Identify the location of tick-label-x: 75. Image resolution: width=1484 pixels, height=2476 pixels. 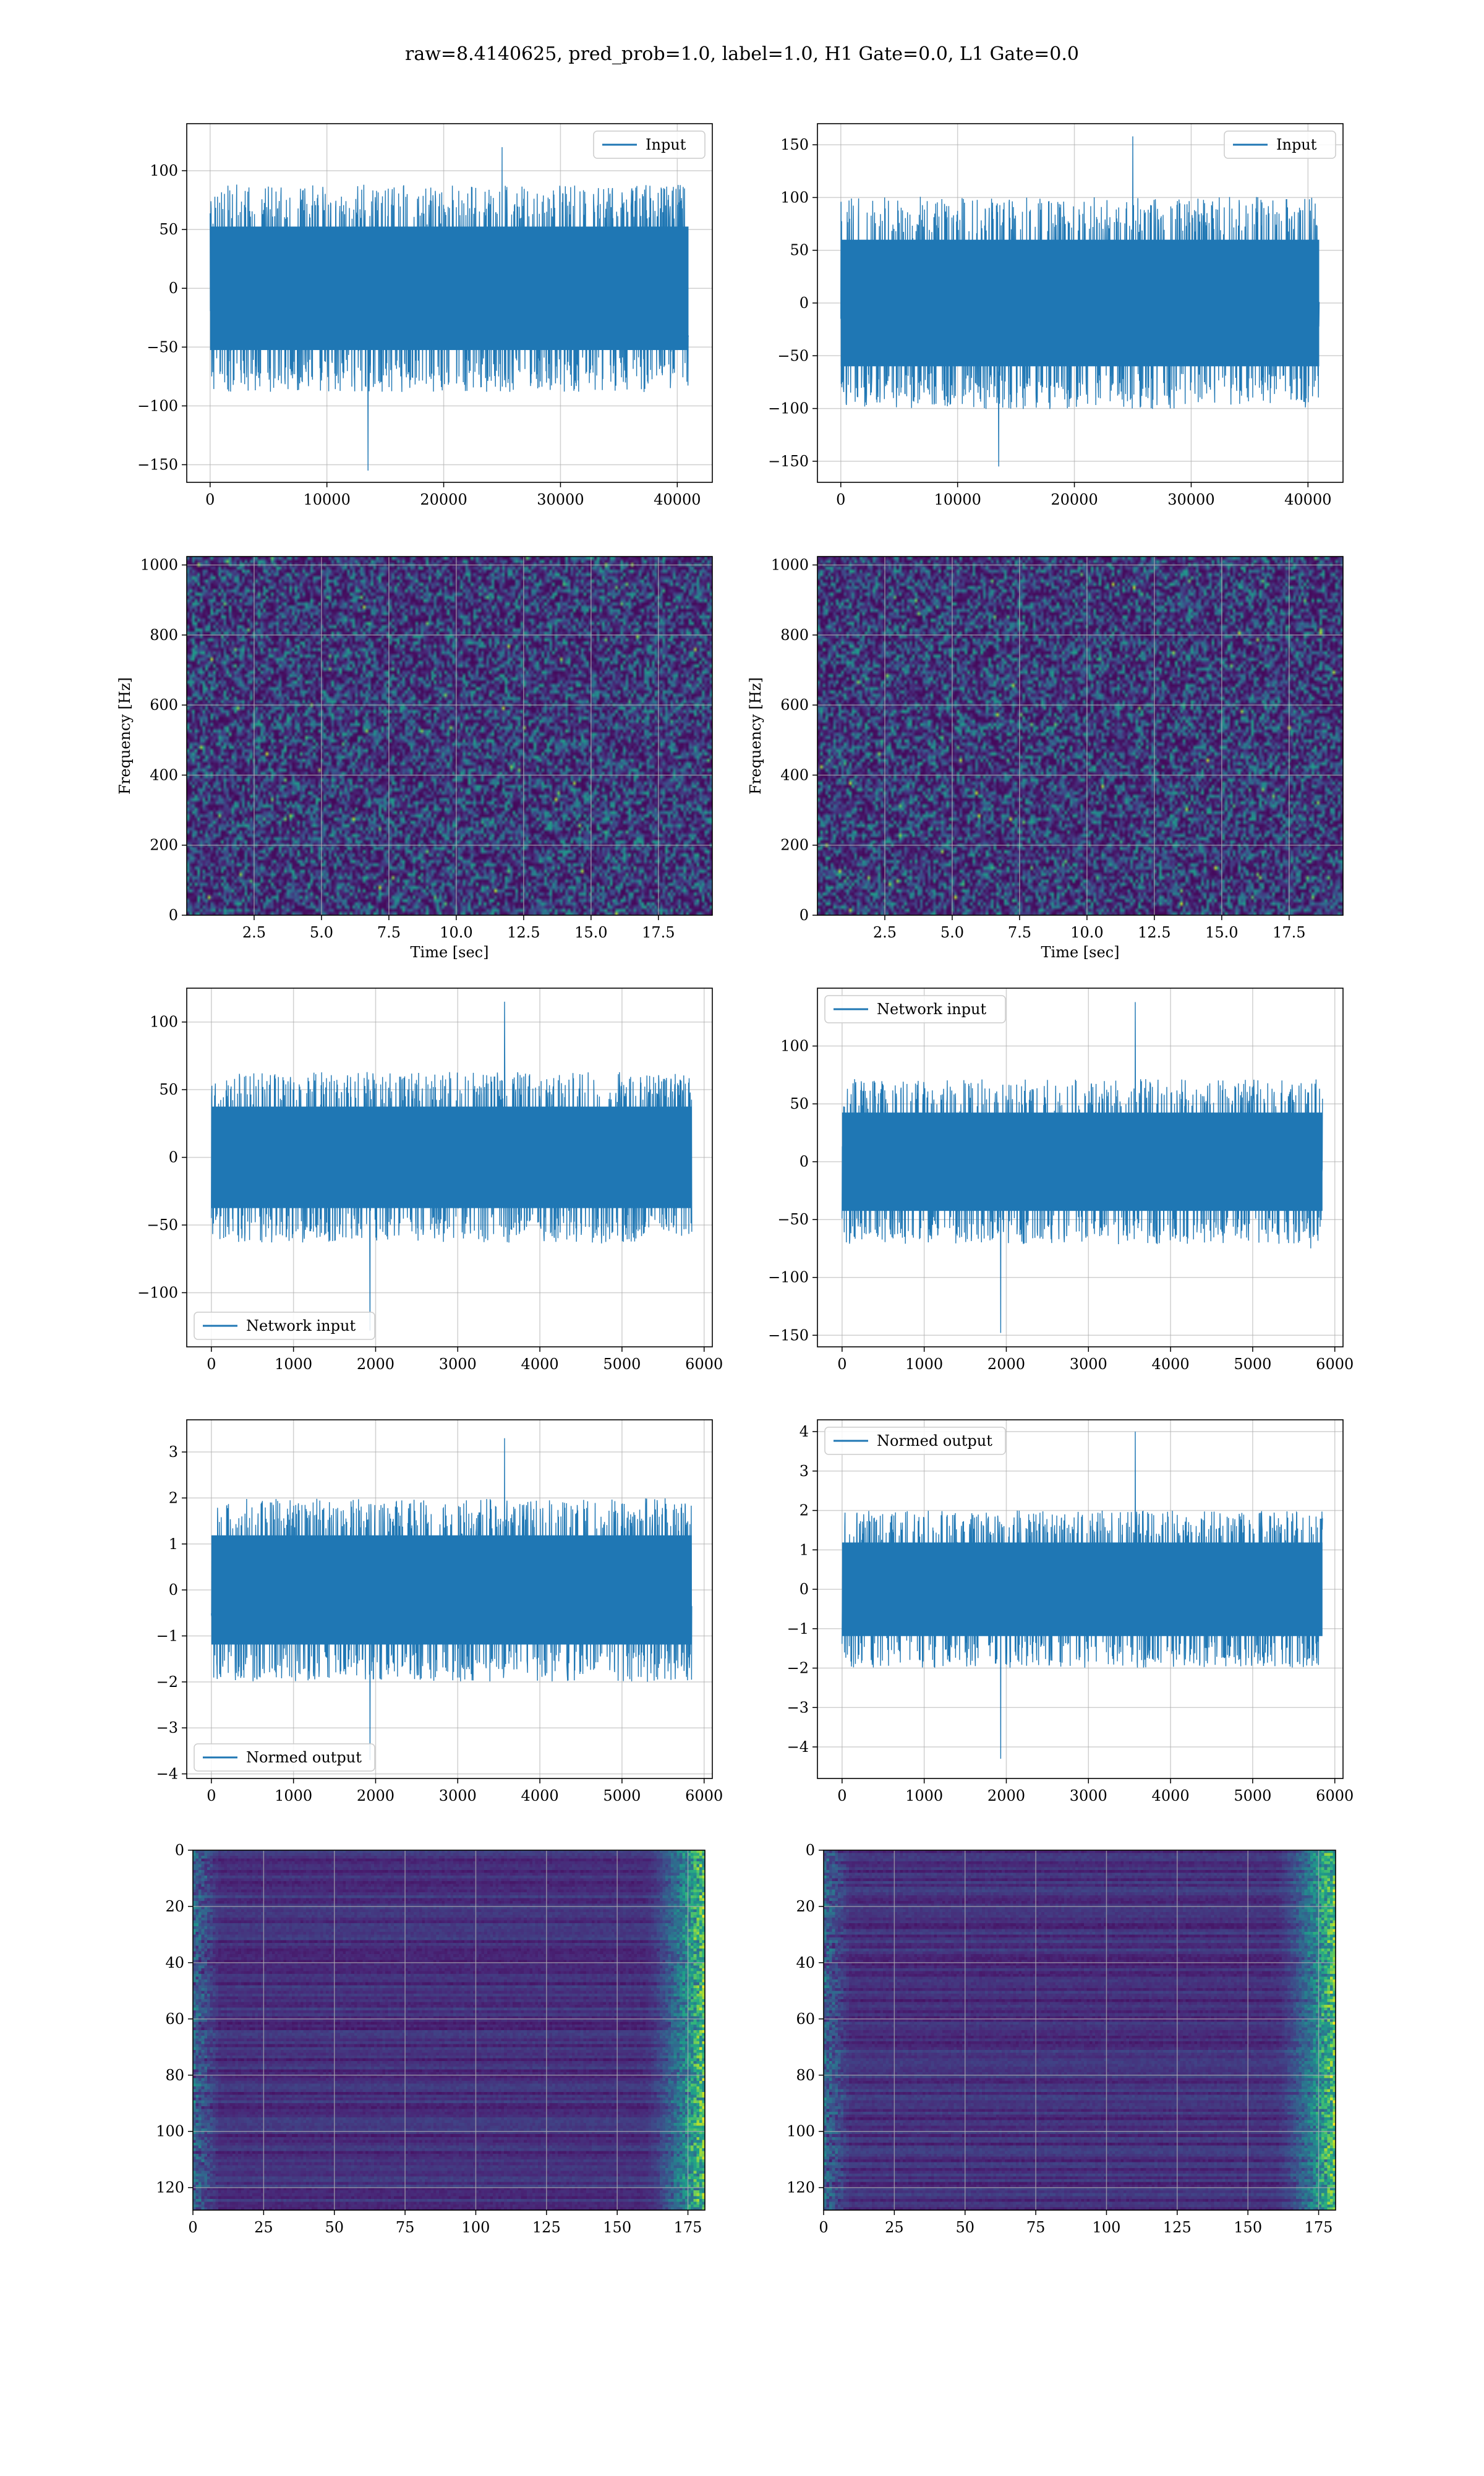
(405, 2227).